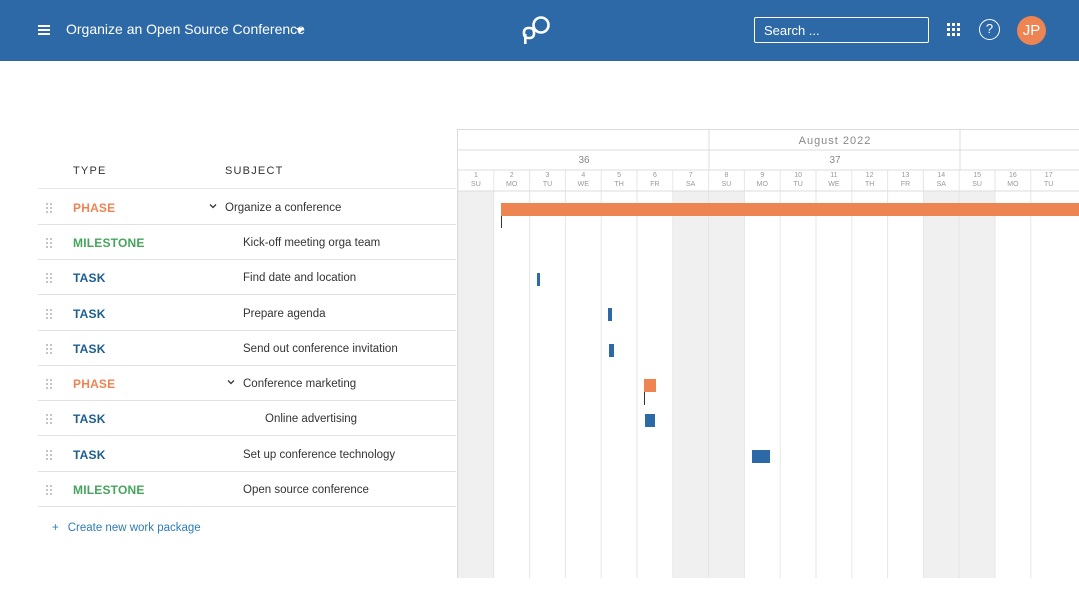  I want to click on week-label: 36, so click(584, 160).